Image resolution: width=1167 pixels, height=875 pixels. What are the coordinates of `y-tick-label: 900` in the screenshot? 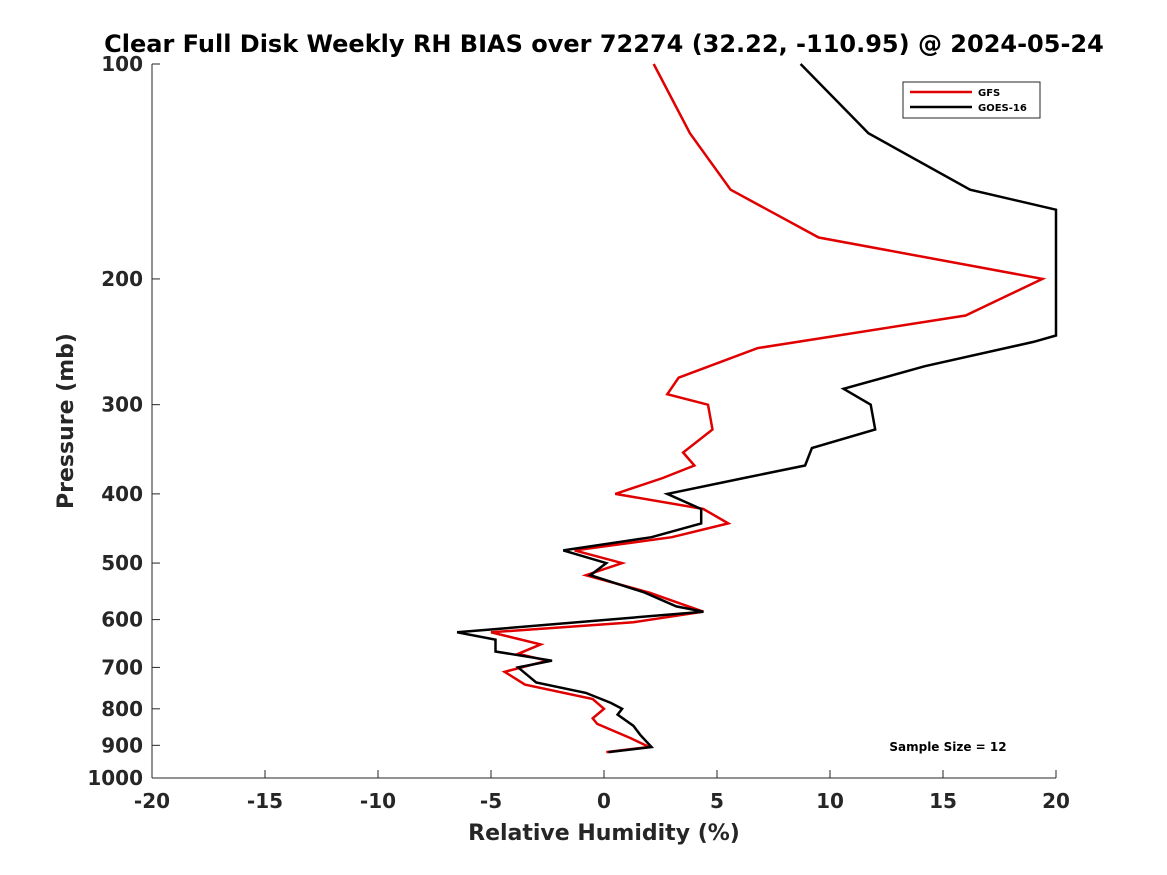 It's located at (122, 745).